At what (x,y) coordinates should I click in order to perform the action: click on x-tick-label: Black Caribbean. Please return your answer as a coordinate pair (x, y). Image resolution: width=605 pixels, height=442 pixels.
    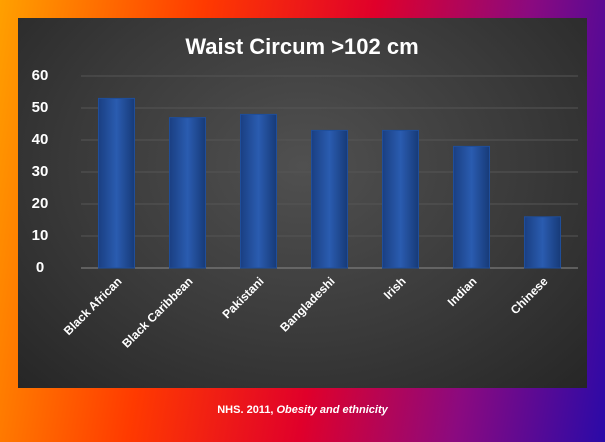
    Looking at the image, I should click on (157, 312).